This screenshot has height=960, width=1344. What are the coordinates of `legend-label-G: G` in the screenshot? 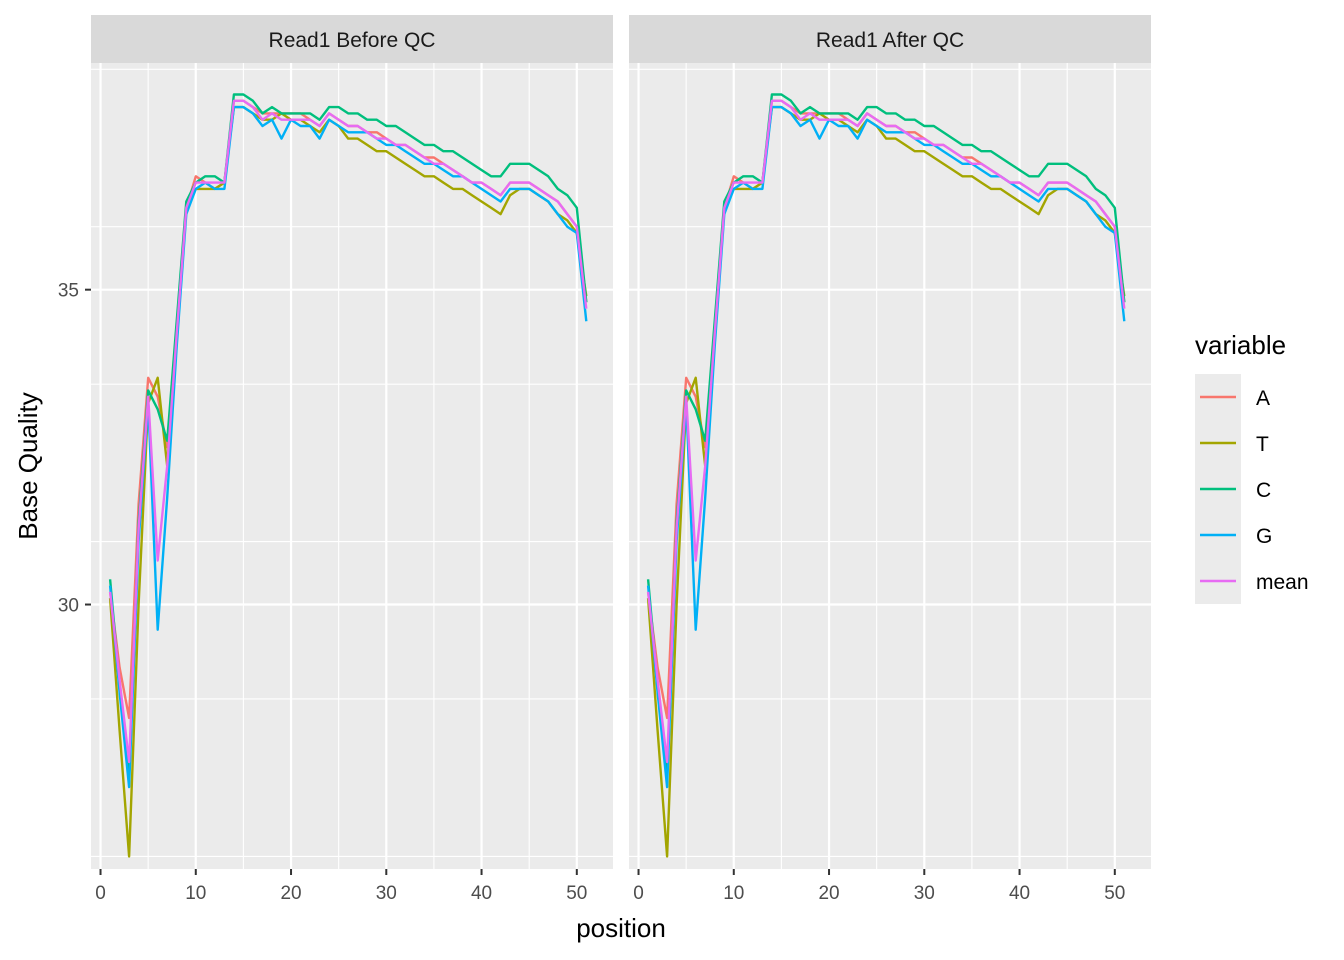 It's located at (1264, 536).